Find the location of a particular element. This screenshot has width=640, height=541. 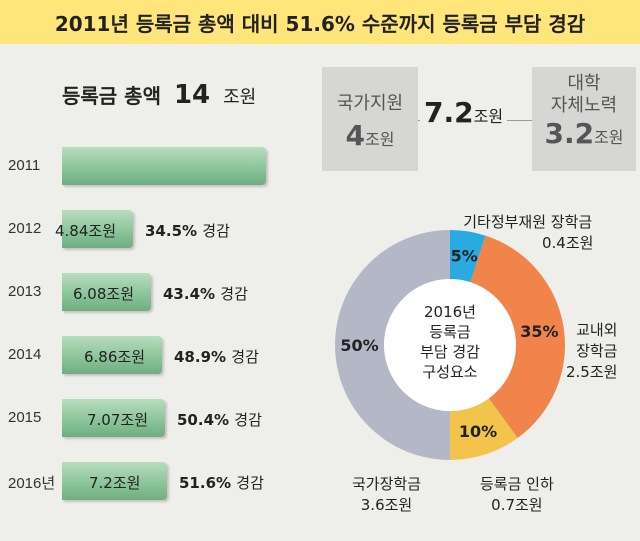

legend-scholarship-label2: 장학금 is located at coordinates (597, 351).